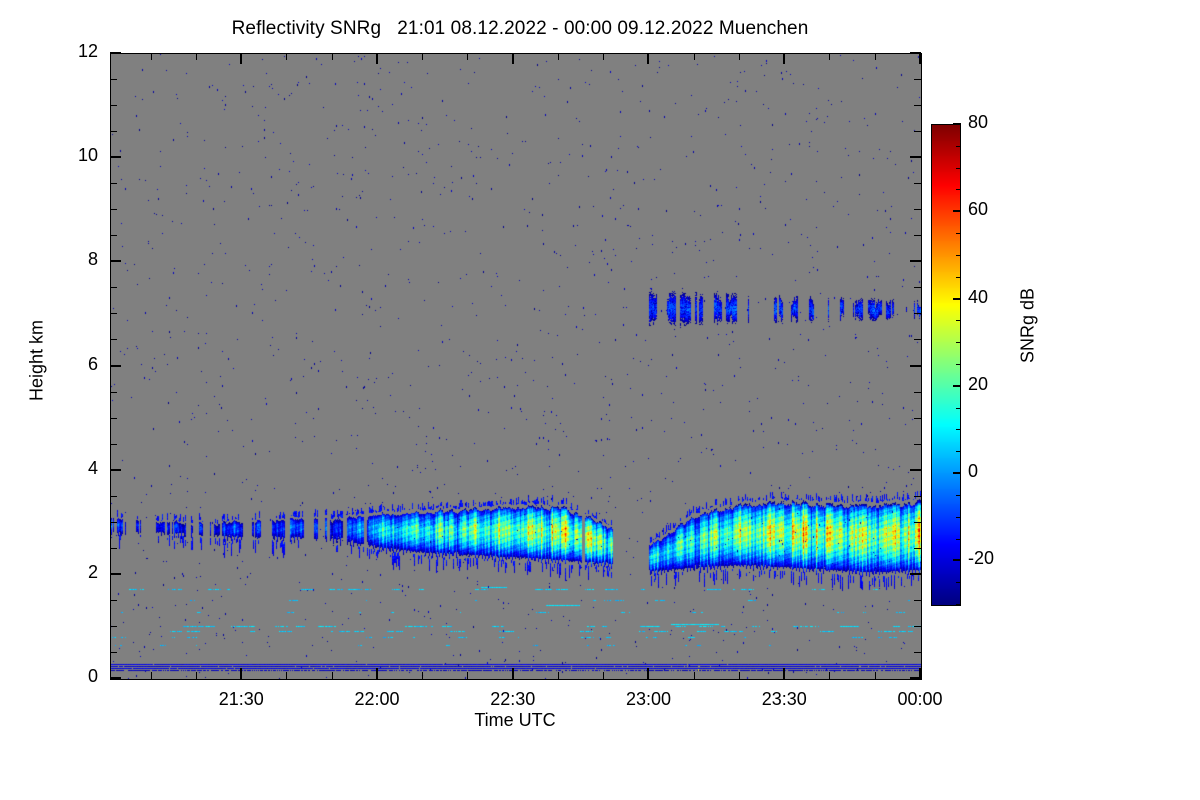 Image resolution: width=1200 pixels, height=800 pixels. Describe the element at coordinates (241, 699) in the screenshot. I see `x-tick-label: 21:30` at that location.